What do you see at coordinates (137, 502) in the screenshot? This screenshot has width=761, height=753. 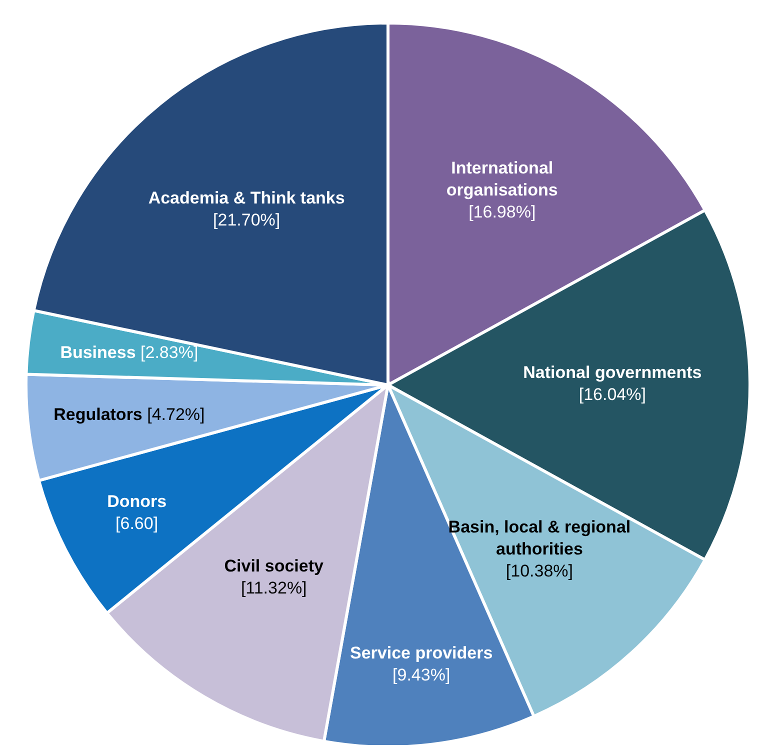 I see `slice-label: Donors` at bounding box center [137, 502].